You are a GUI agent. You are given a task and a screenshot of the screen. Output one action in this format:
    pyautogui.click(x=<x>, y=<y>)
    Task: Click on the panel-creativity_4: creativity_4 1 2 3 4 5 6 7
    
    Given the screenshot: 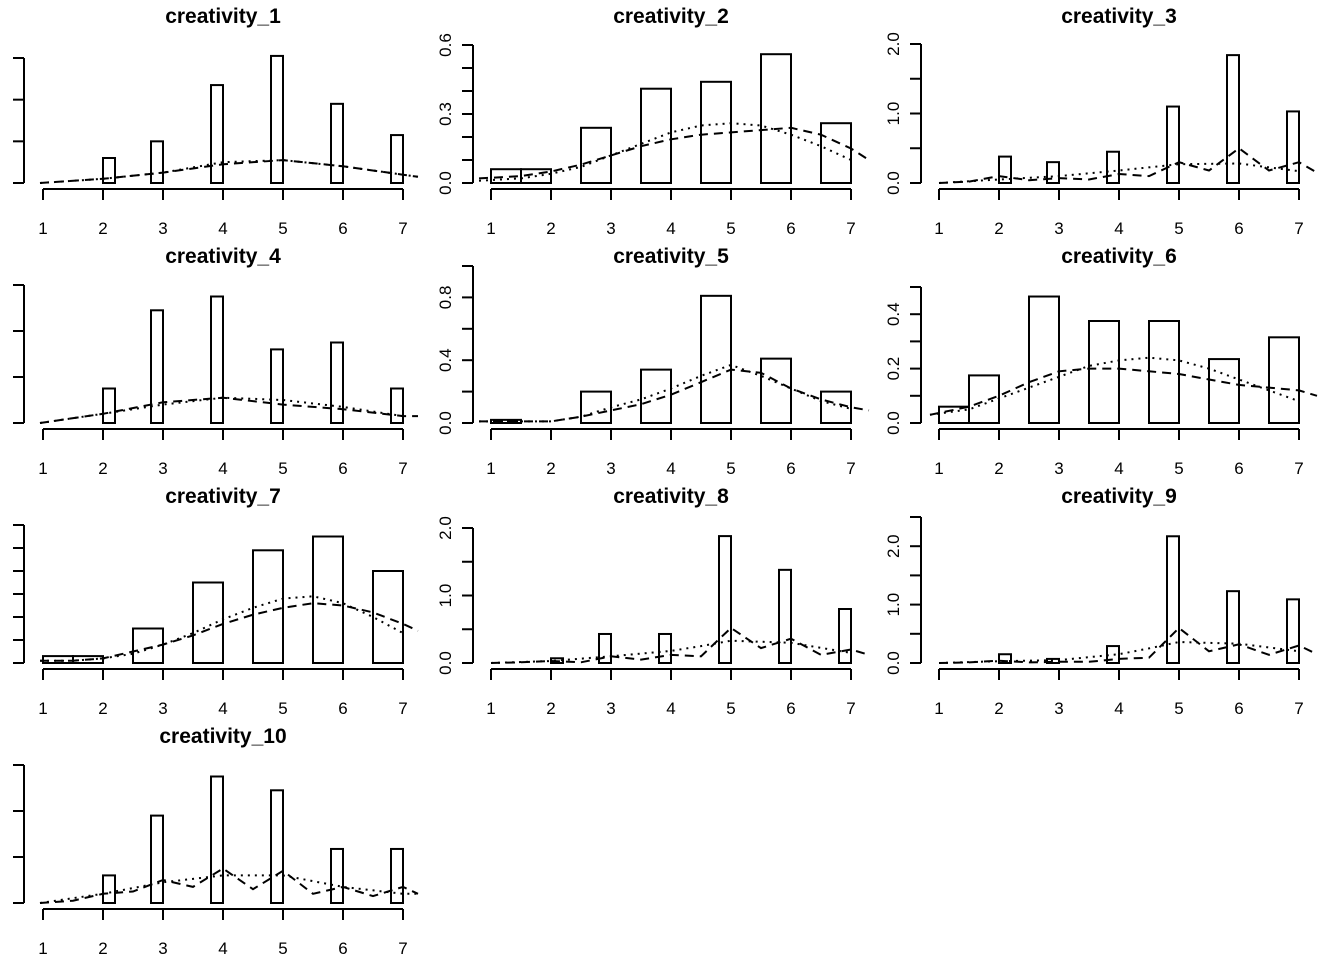 What is the action you would take?
    pyautogui.click(x=215, y=361)
    